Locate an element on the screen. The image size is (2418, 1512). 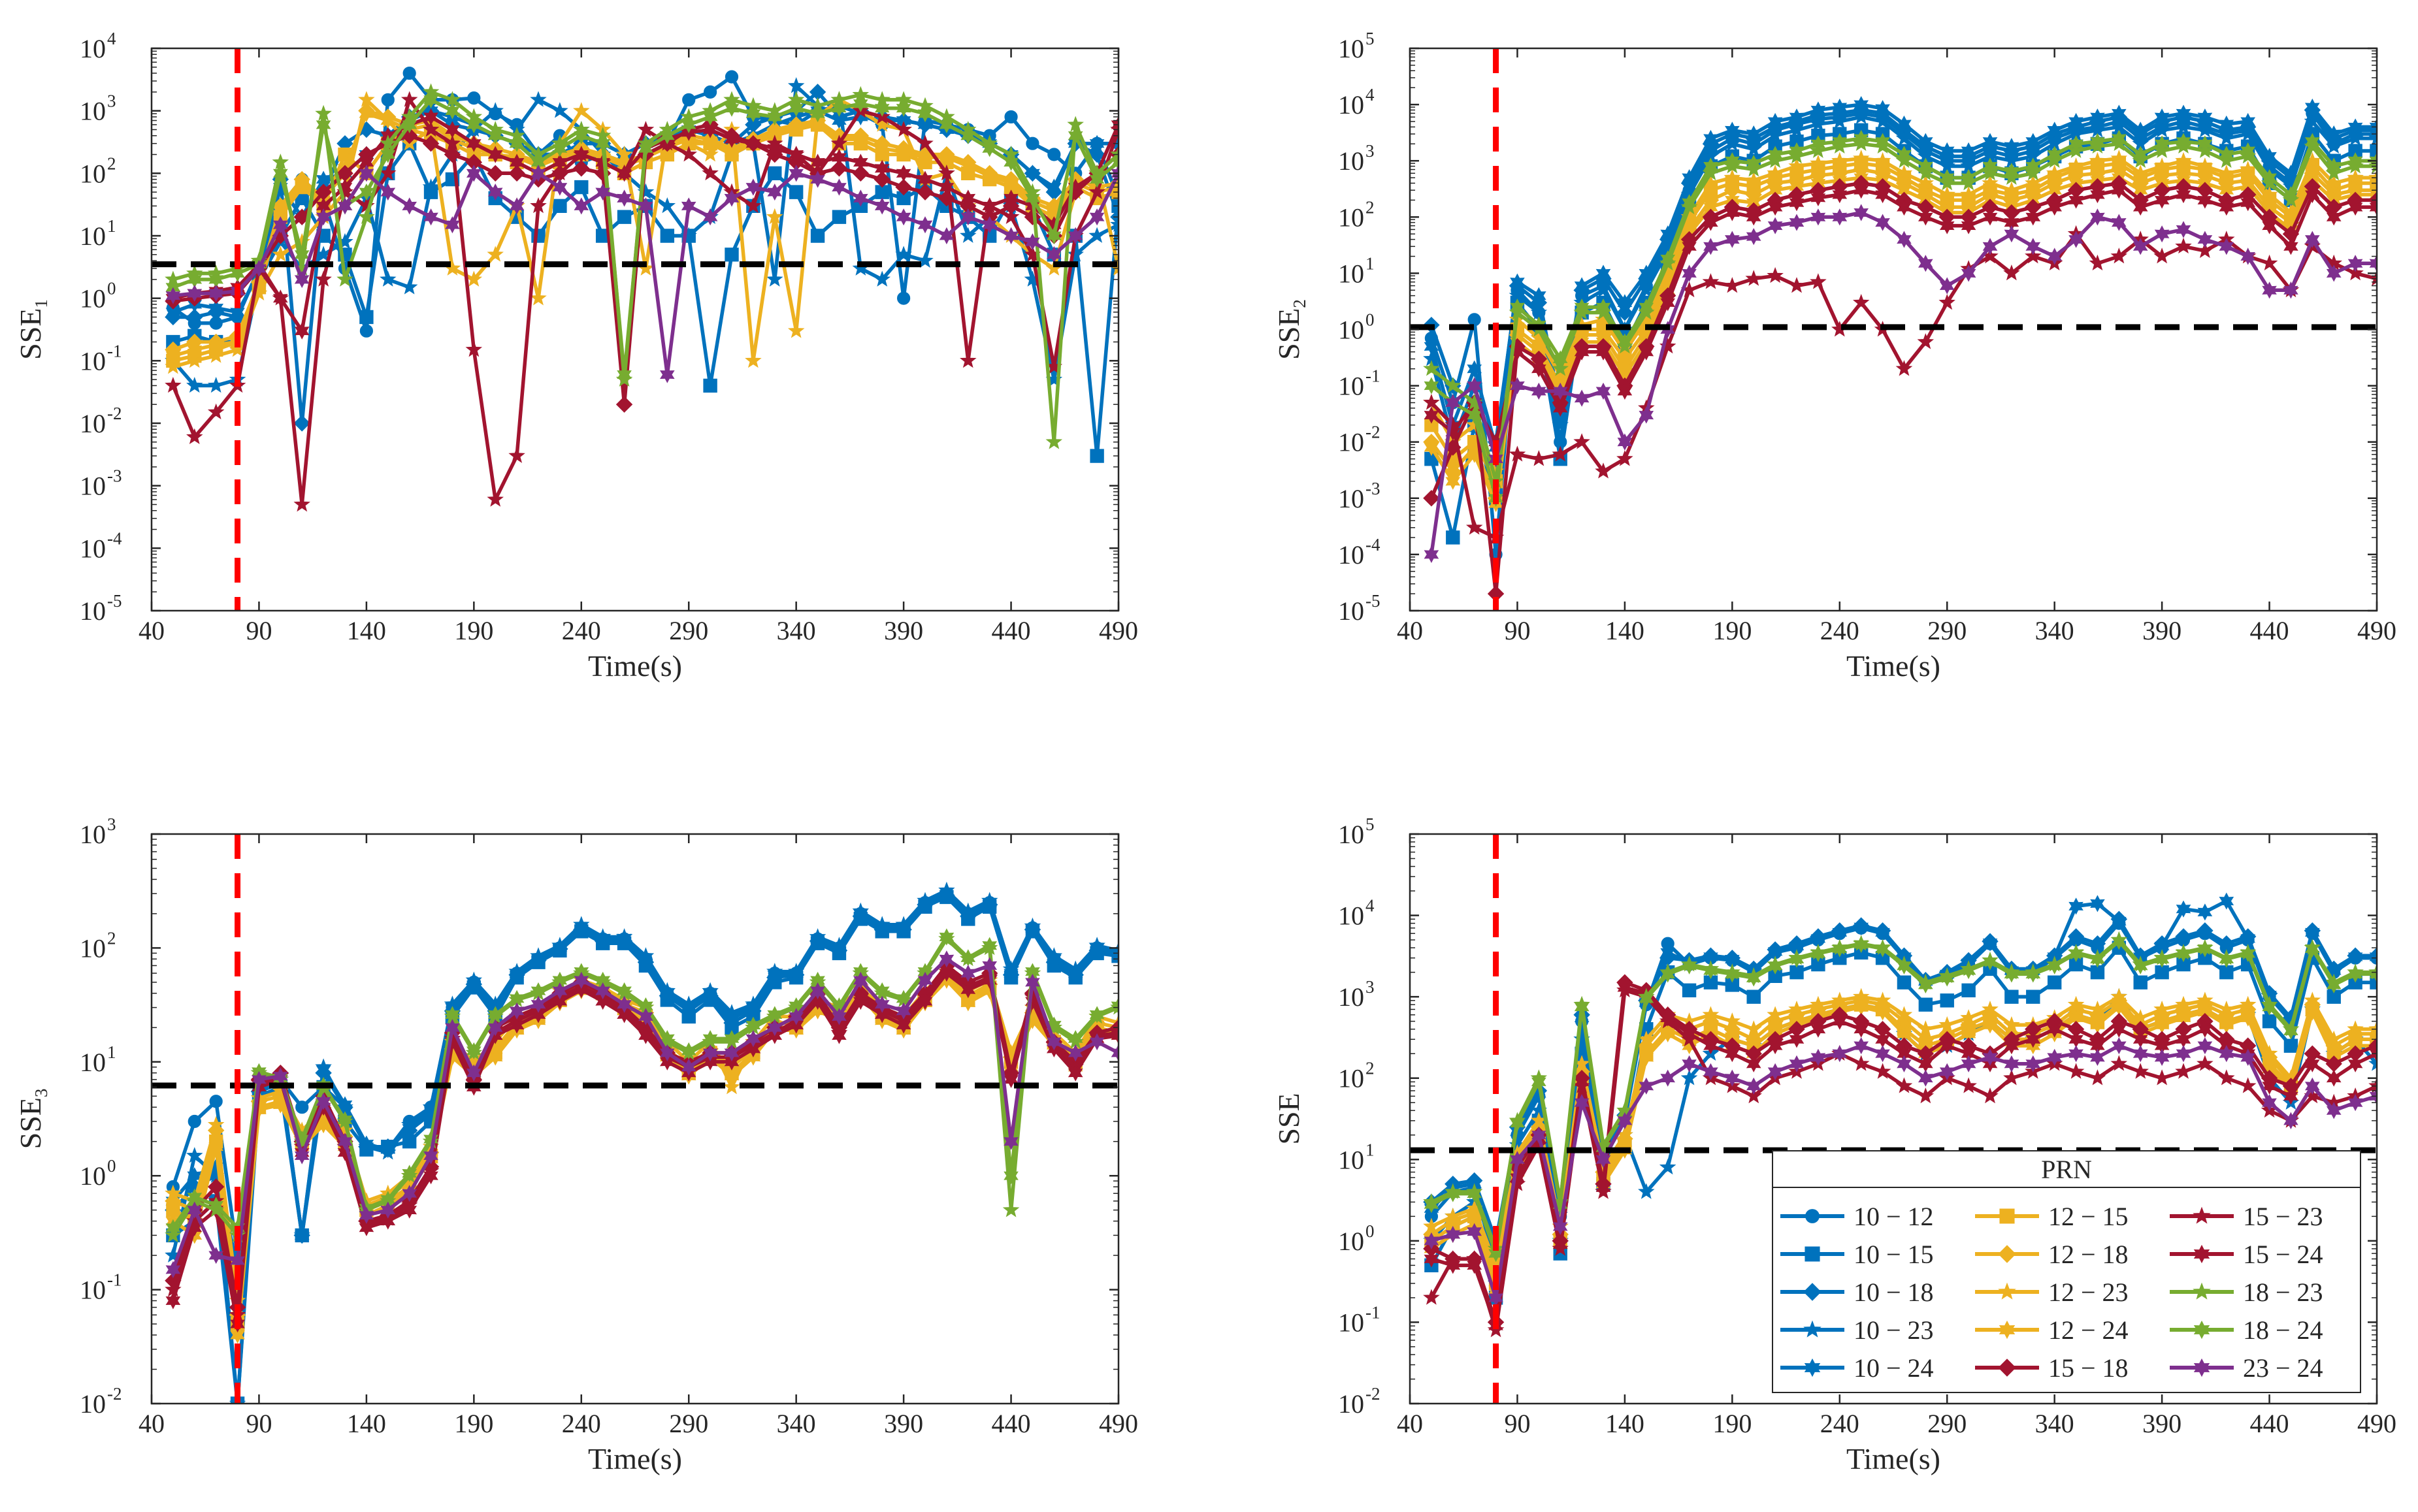
legend-entry: 12 − 23 is located at coordinates (2052, 1292).